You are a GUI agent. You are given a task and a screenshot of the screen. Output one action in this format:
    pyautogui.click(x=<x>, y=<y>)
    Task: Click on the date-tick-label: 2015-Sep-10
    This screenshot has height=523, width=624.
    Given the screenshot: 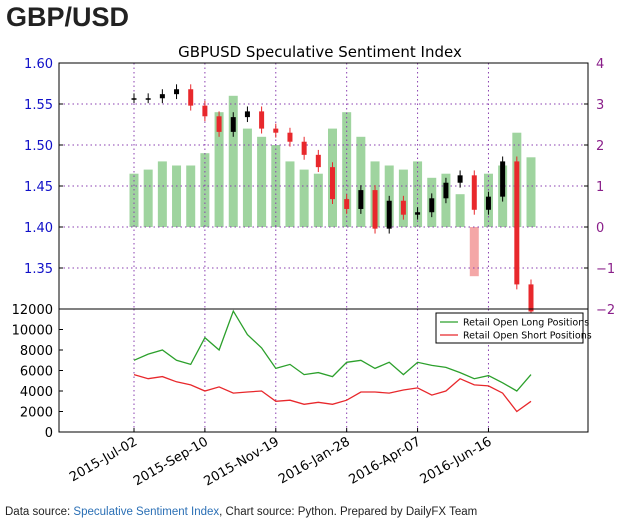 What is the action you would take?
    pyautogui.click(x=171, y=461)
    